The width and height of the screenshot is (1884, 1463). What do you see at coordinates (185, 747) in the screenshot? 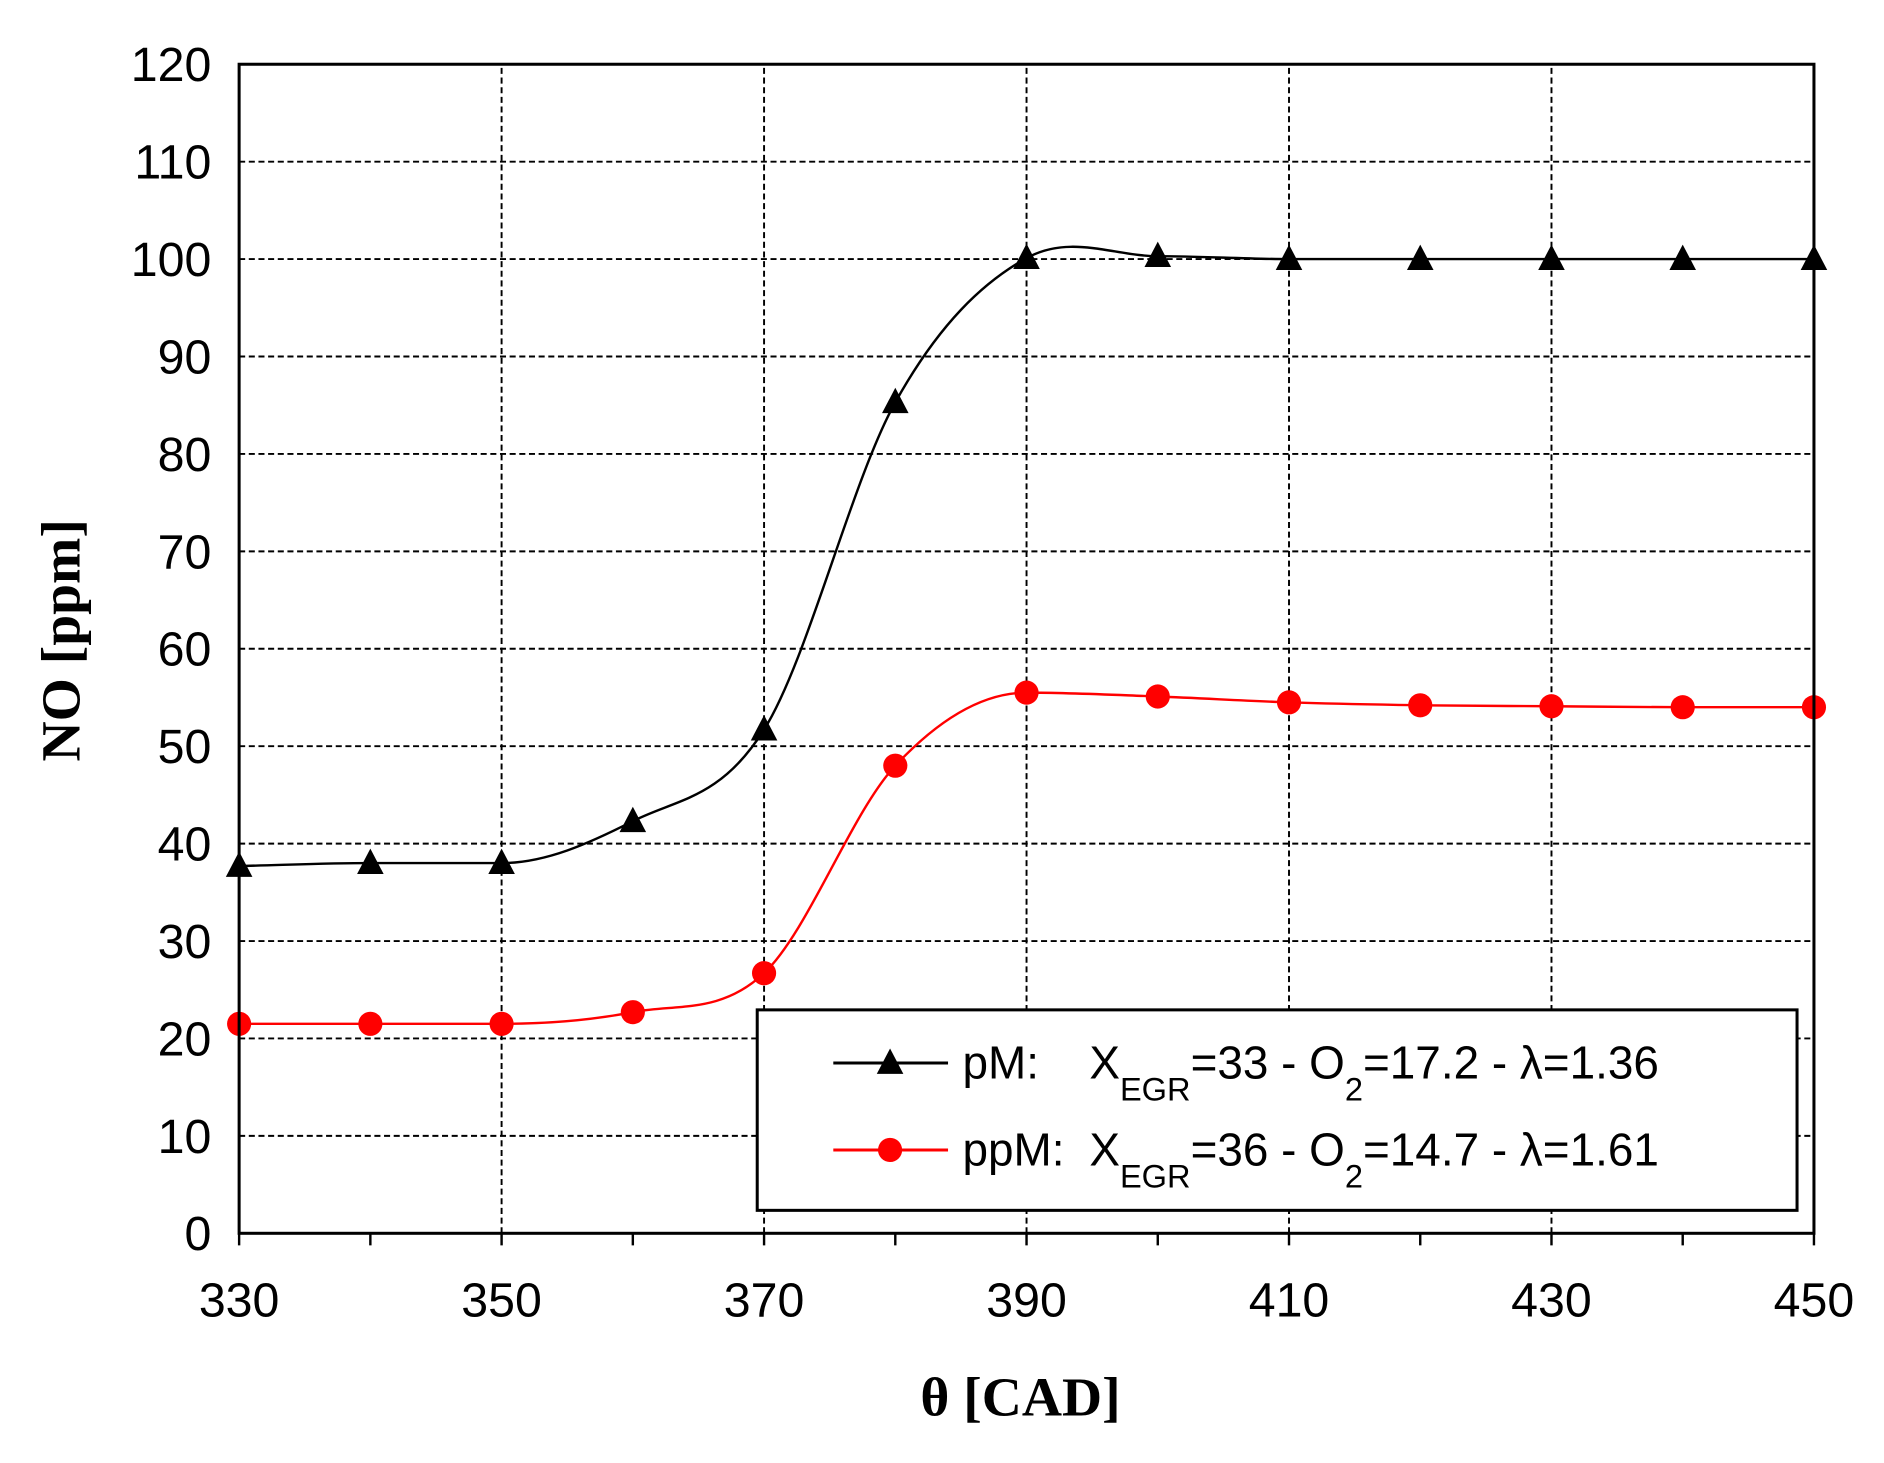
I see `y-tick-label: 50` at bounding box center [185, 747].